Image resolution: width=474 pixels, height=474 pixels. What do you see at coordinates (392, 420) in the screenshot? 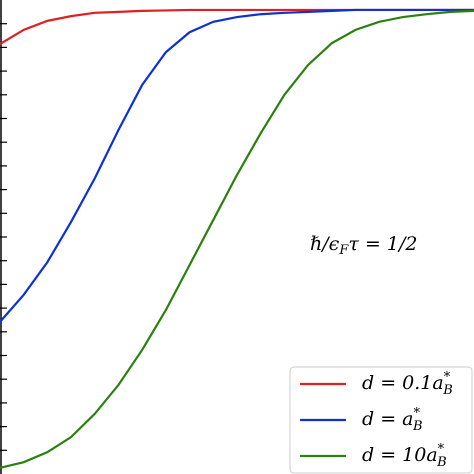
I see `legend-label: d = a* B` at bounding box center [392, 420].